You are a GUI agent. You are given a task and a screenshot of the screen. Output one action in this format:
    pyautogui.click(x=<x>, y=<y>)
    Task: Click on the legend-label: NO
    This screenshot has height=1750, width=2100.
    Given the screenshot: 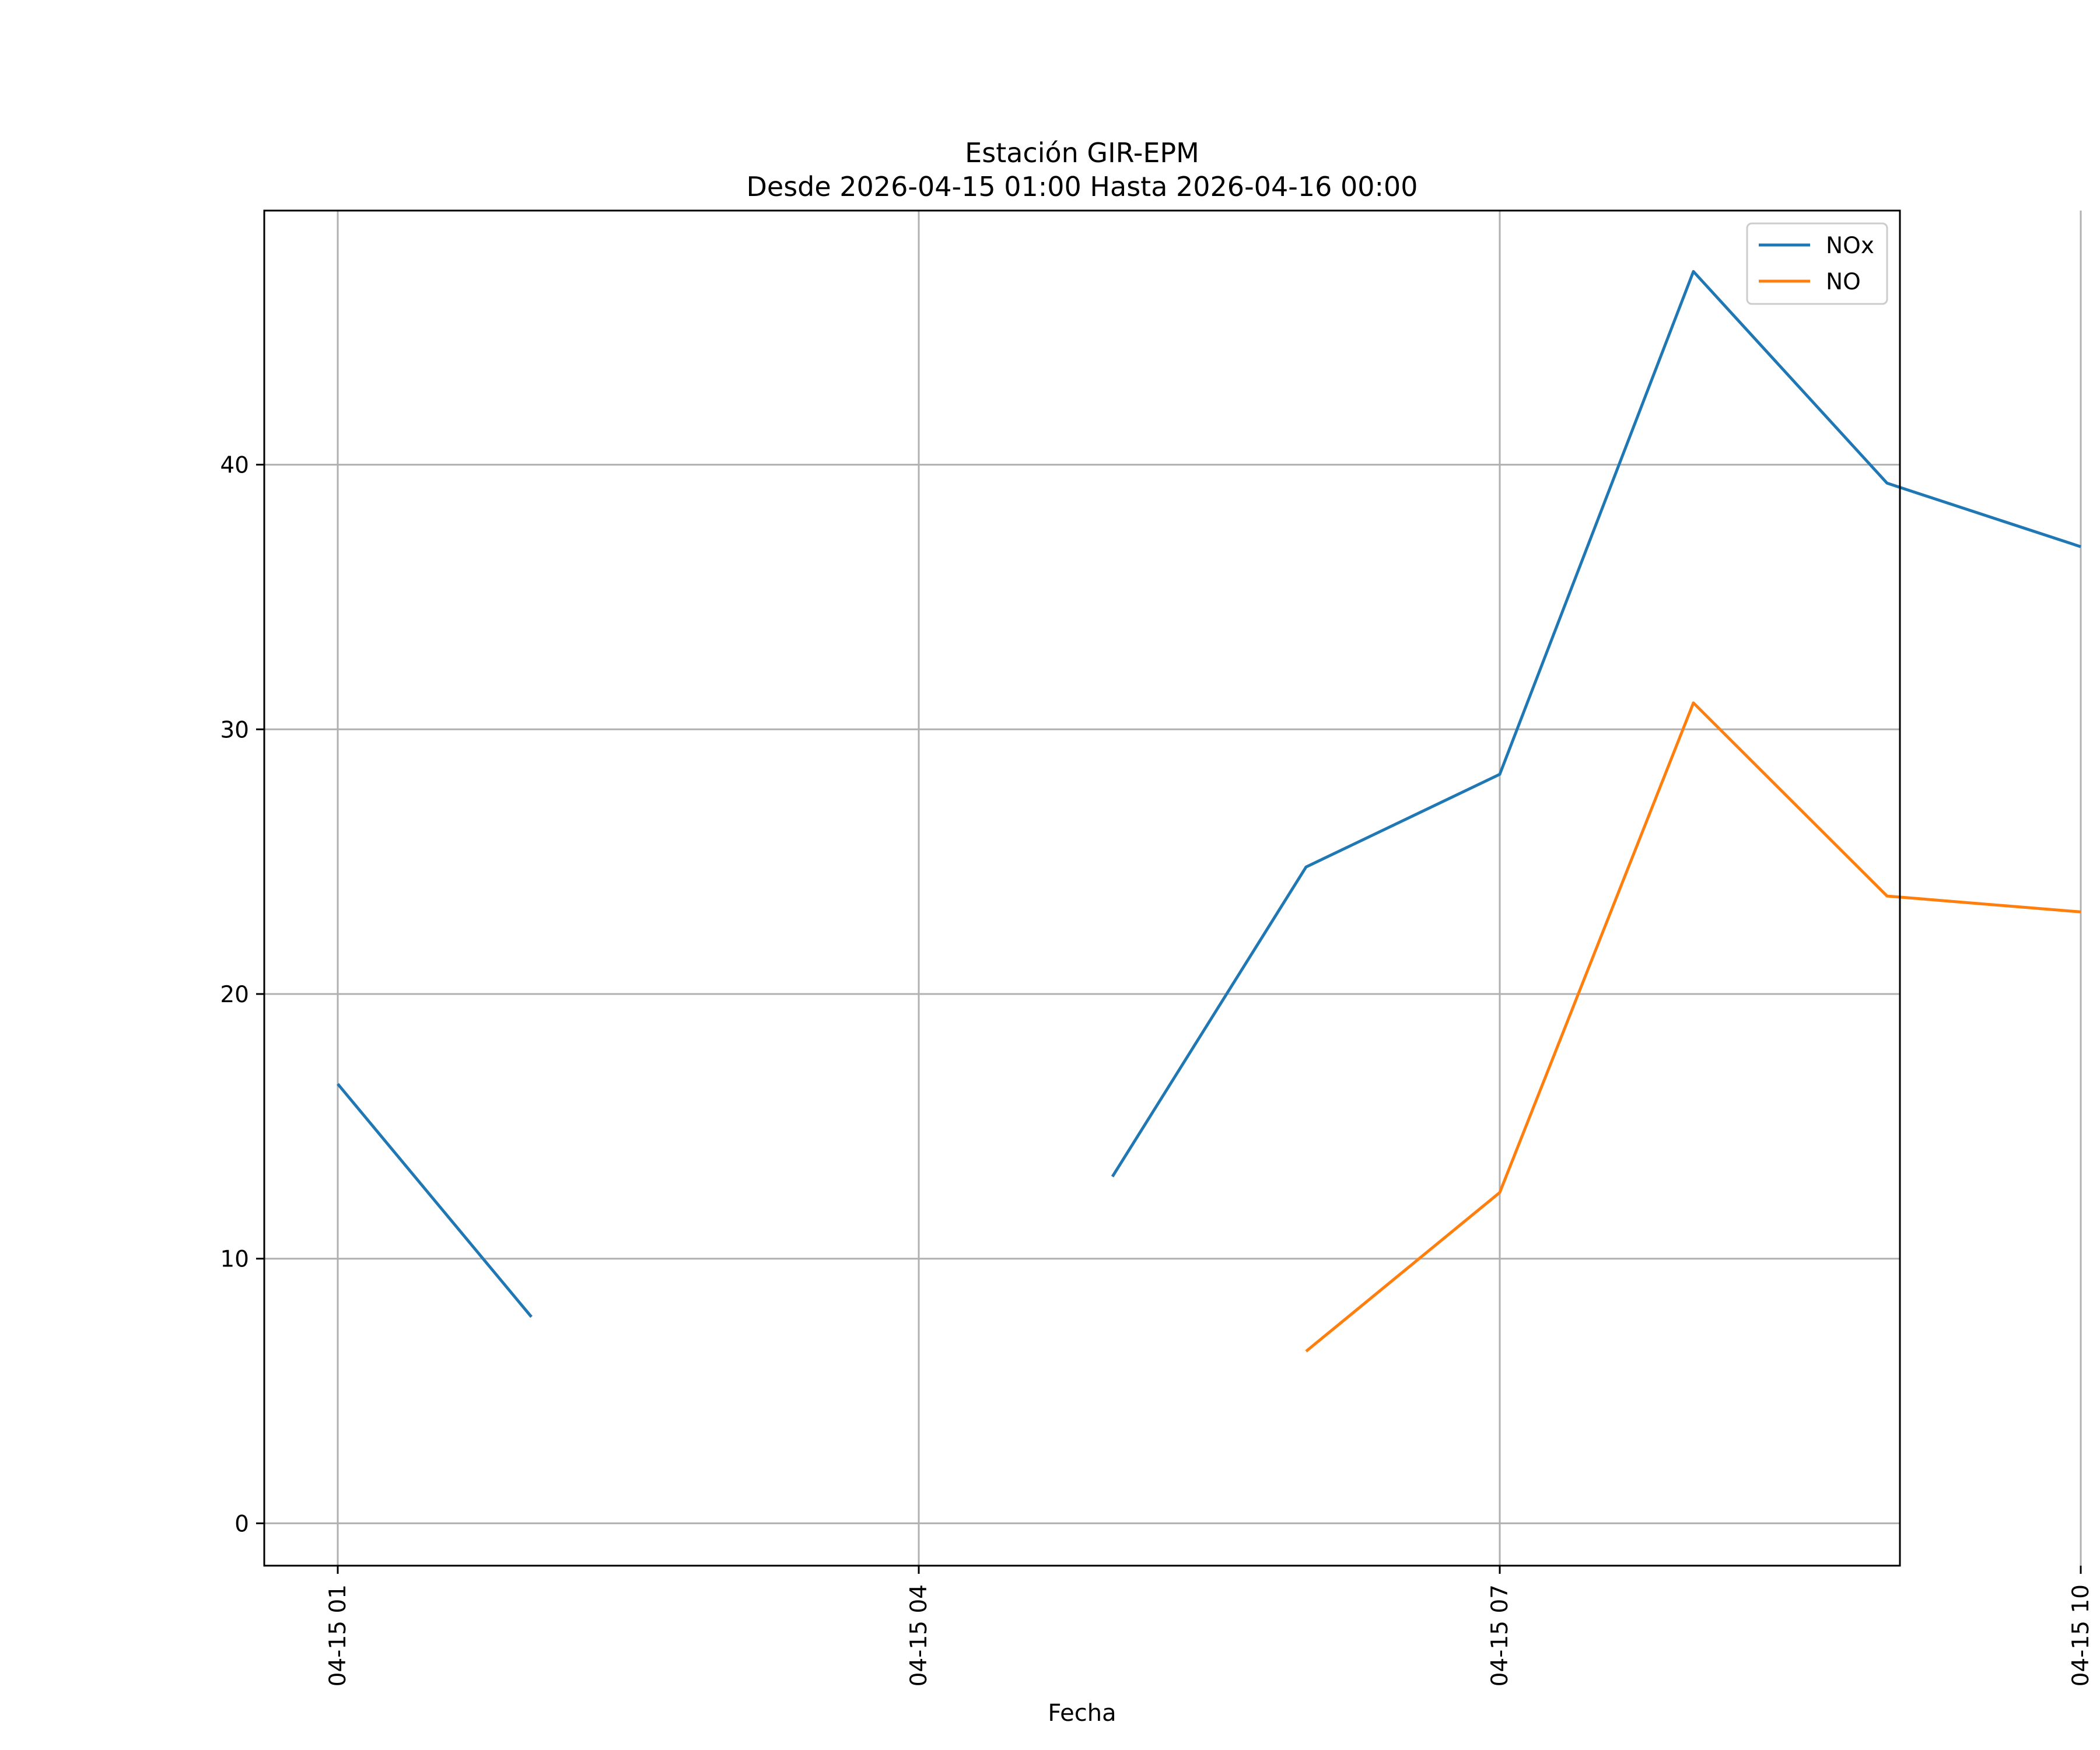 What is the action you would take?
    pyautogui.click(x=1843, y=282)
    